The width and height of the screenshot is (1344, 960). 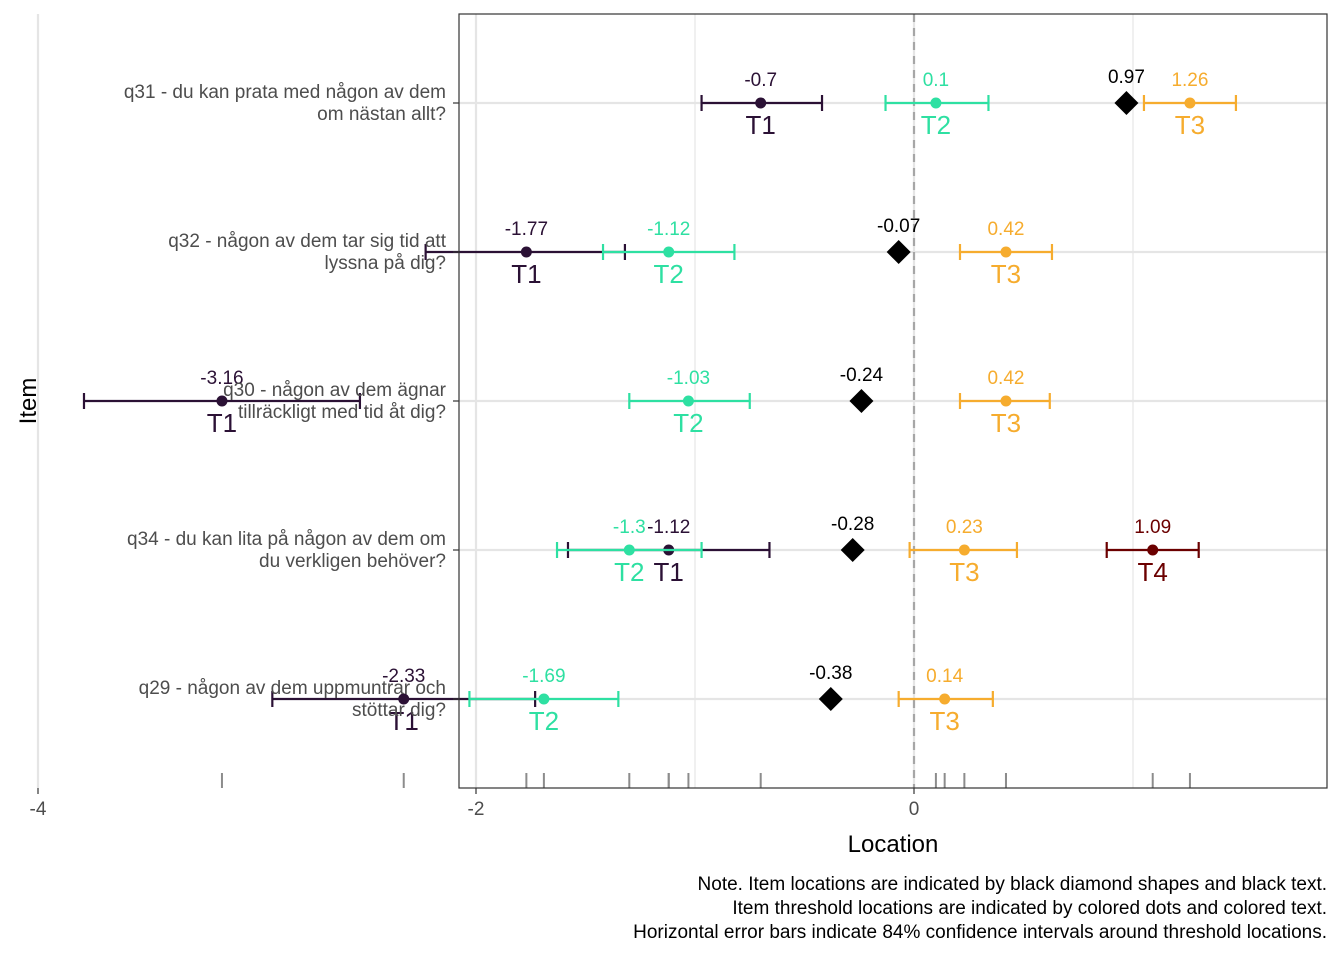 What do you see at coordinates (893, 844) in the screenshot?
I see `x-axis-title: Location` at bounding box center [893, 844].